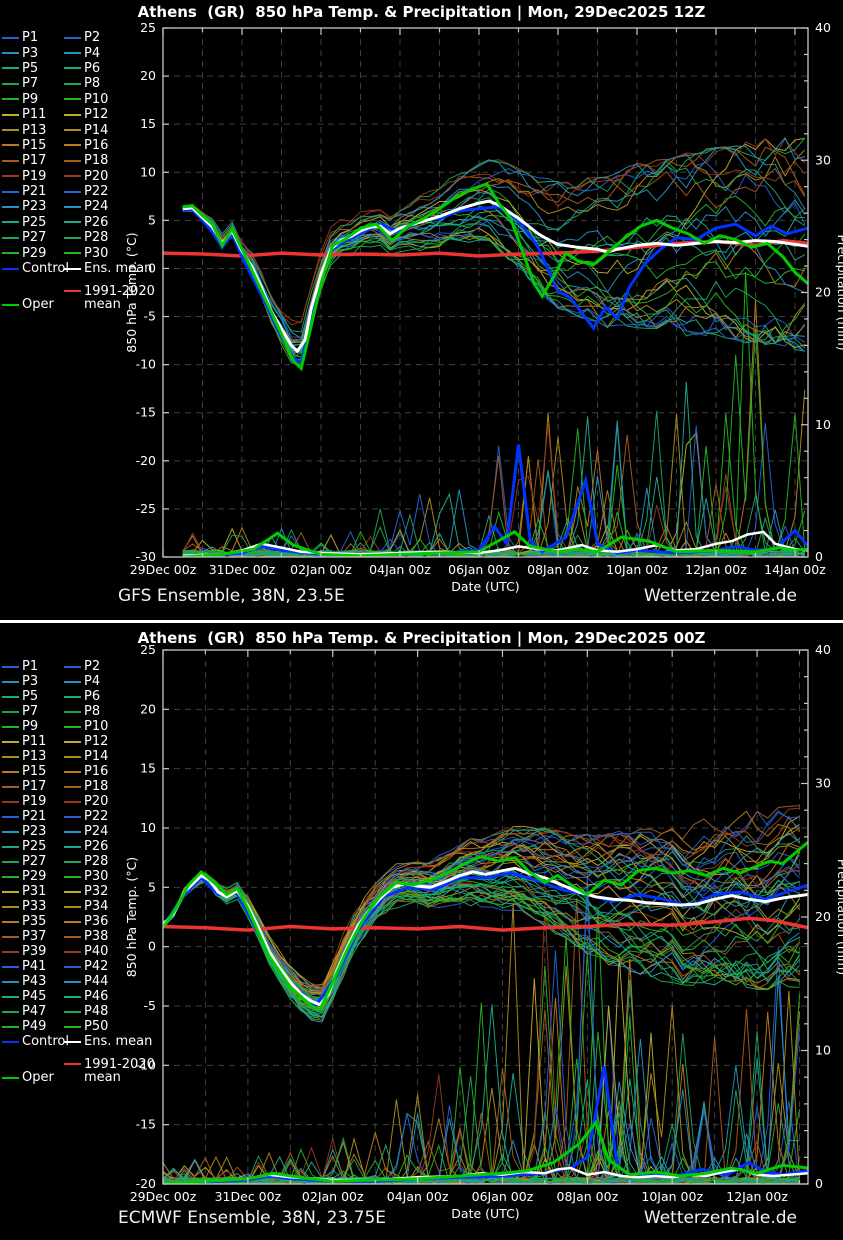 Image resolution: width=843 pixels, height=1240 pixels. Describe the element at coordinates (163, 1196) in the screenshot. I see `x-tick-label: 29Dec 00z` at that location.